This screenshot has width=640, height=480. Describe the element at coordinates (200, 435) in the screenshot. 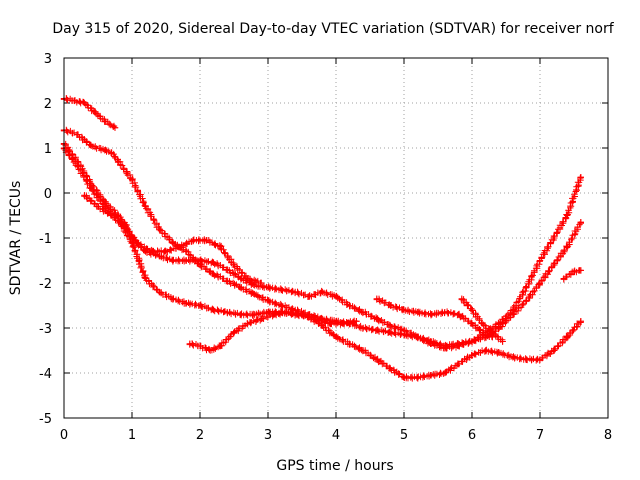

I see `x-tick-label: 2` at that location.